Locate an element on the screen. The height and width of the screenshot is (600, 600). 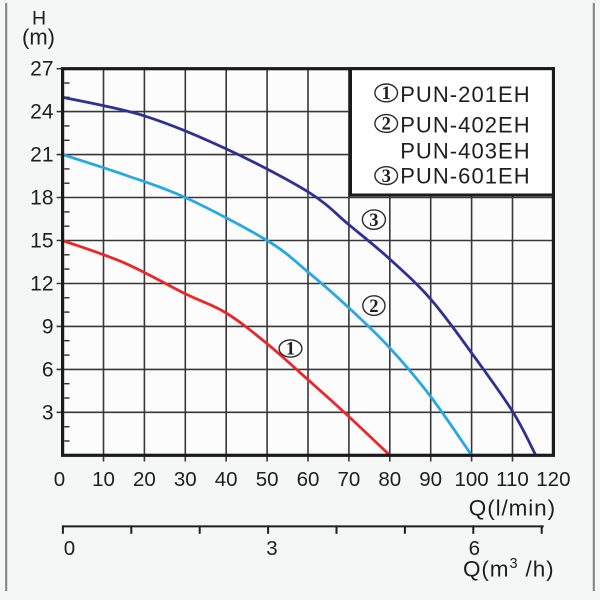
svg-text: 27 is located at coordinates (41, 69).